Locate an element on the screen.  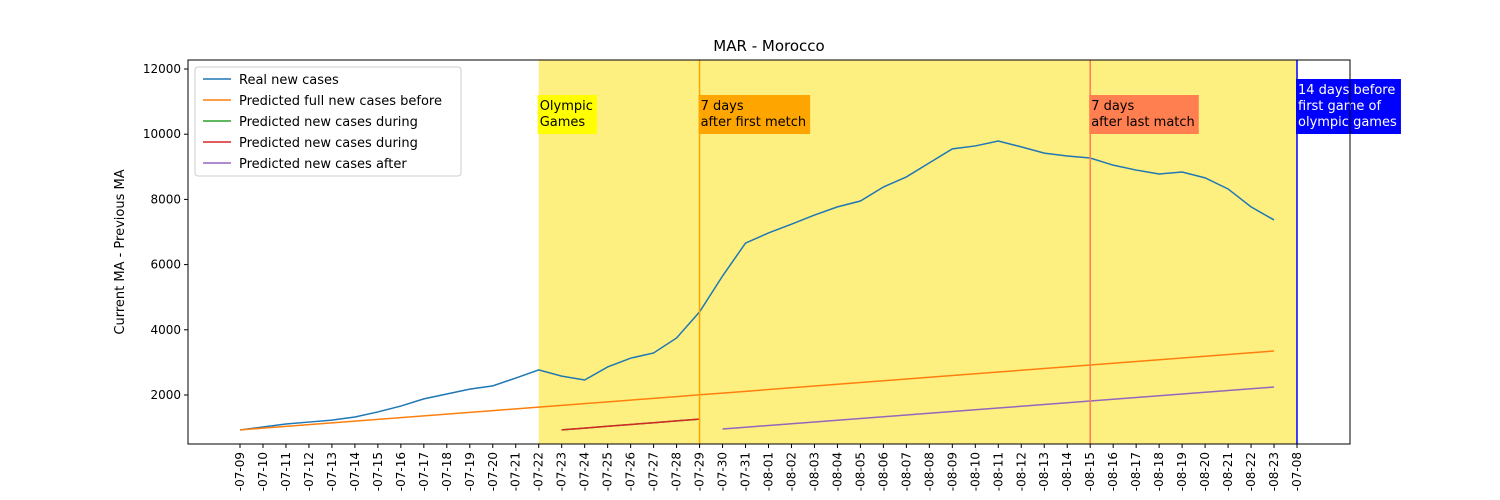
x-tick-label: -07-09 is located at coordinates (240, 471).